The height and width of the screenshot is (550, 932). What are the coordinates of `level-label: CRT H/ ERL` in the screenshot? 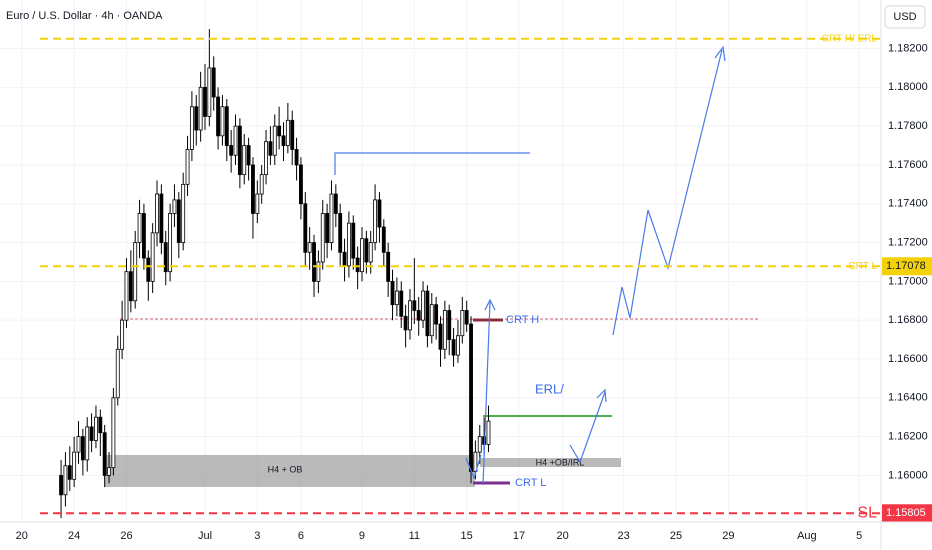 It's located at (850, 38).